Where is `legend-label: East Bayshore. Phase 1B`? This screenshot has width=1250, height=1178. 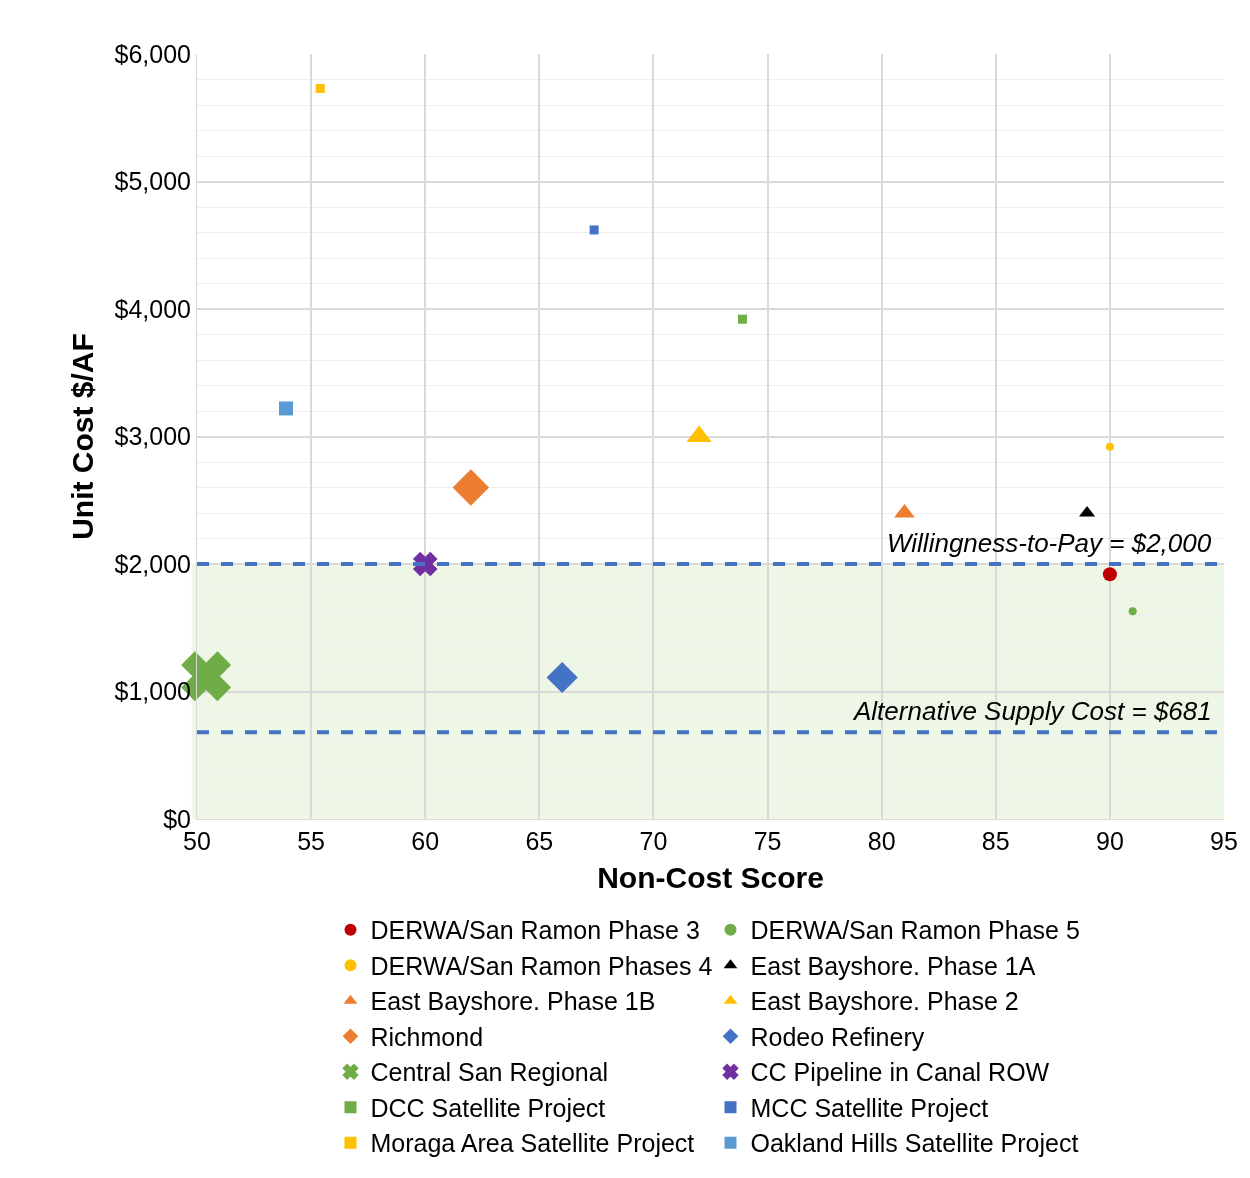
legend-label: East Bayshore. Phase 1B is located at coordinates (513, 1001).